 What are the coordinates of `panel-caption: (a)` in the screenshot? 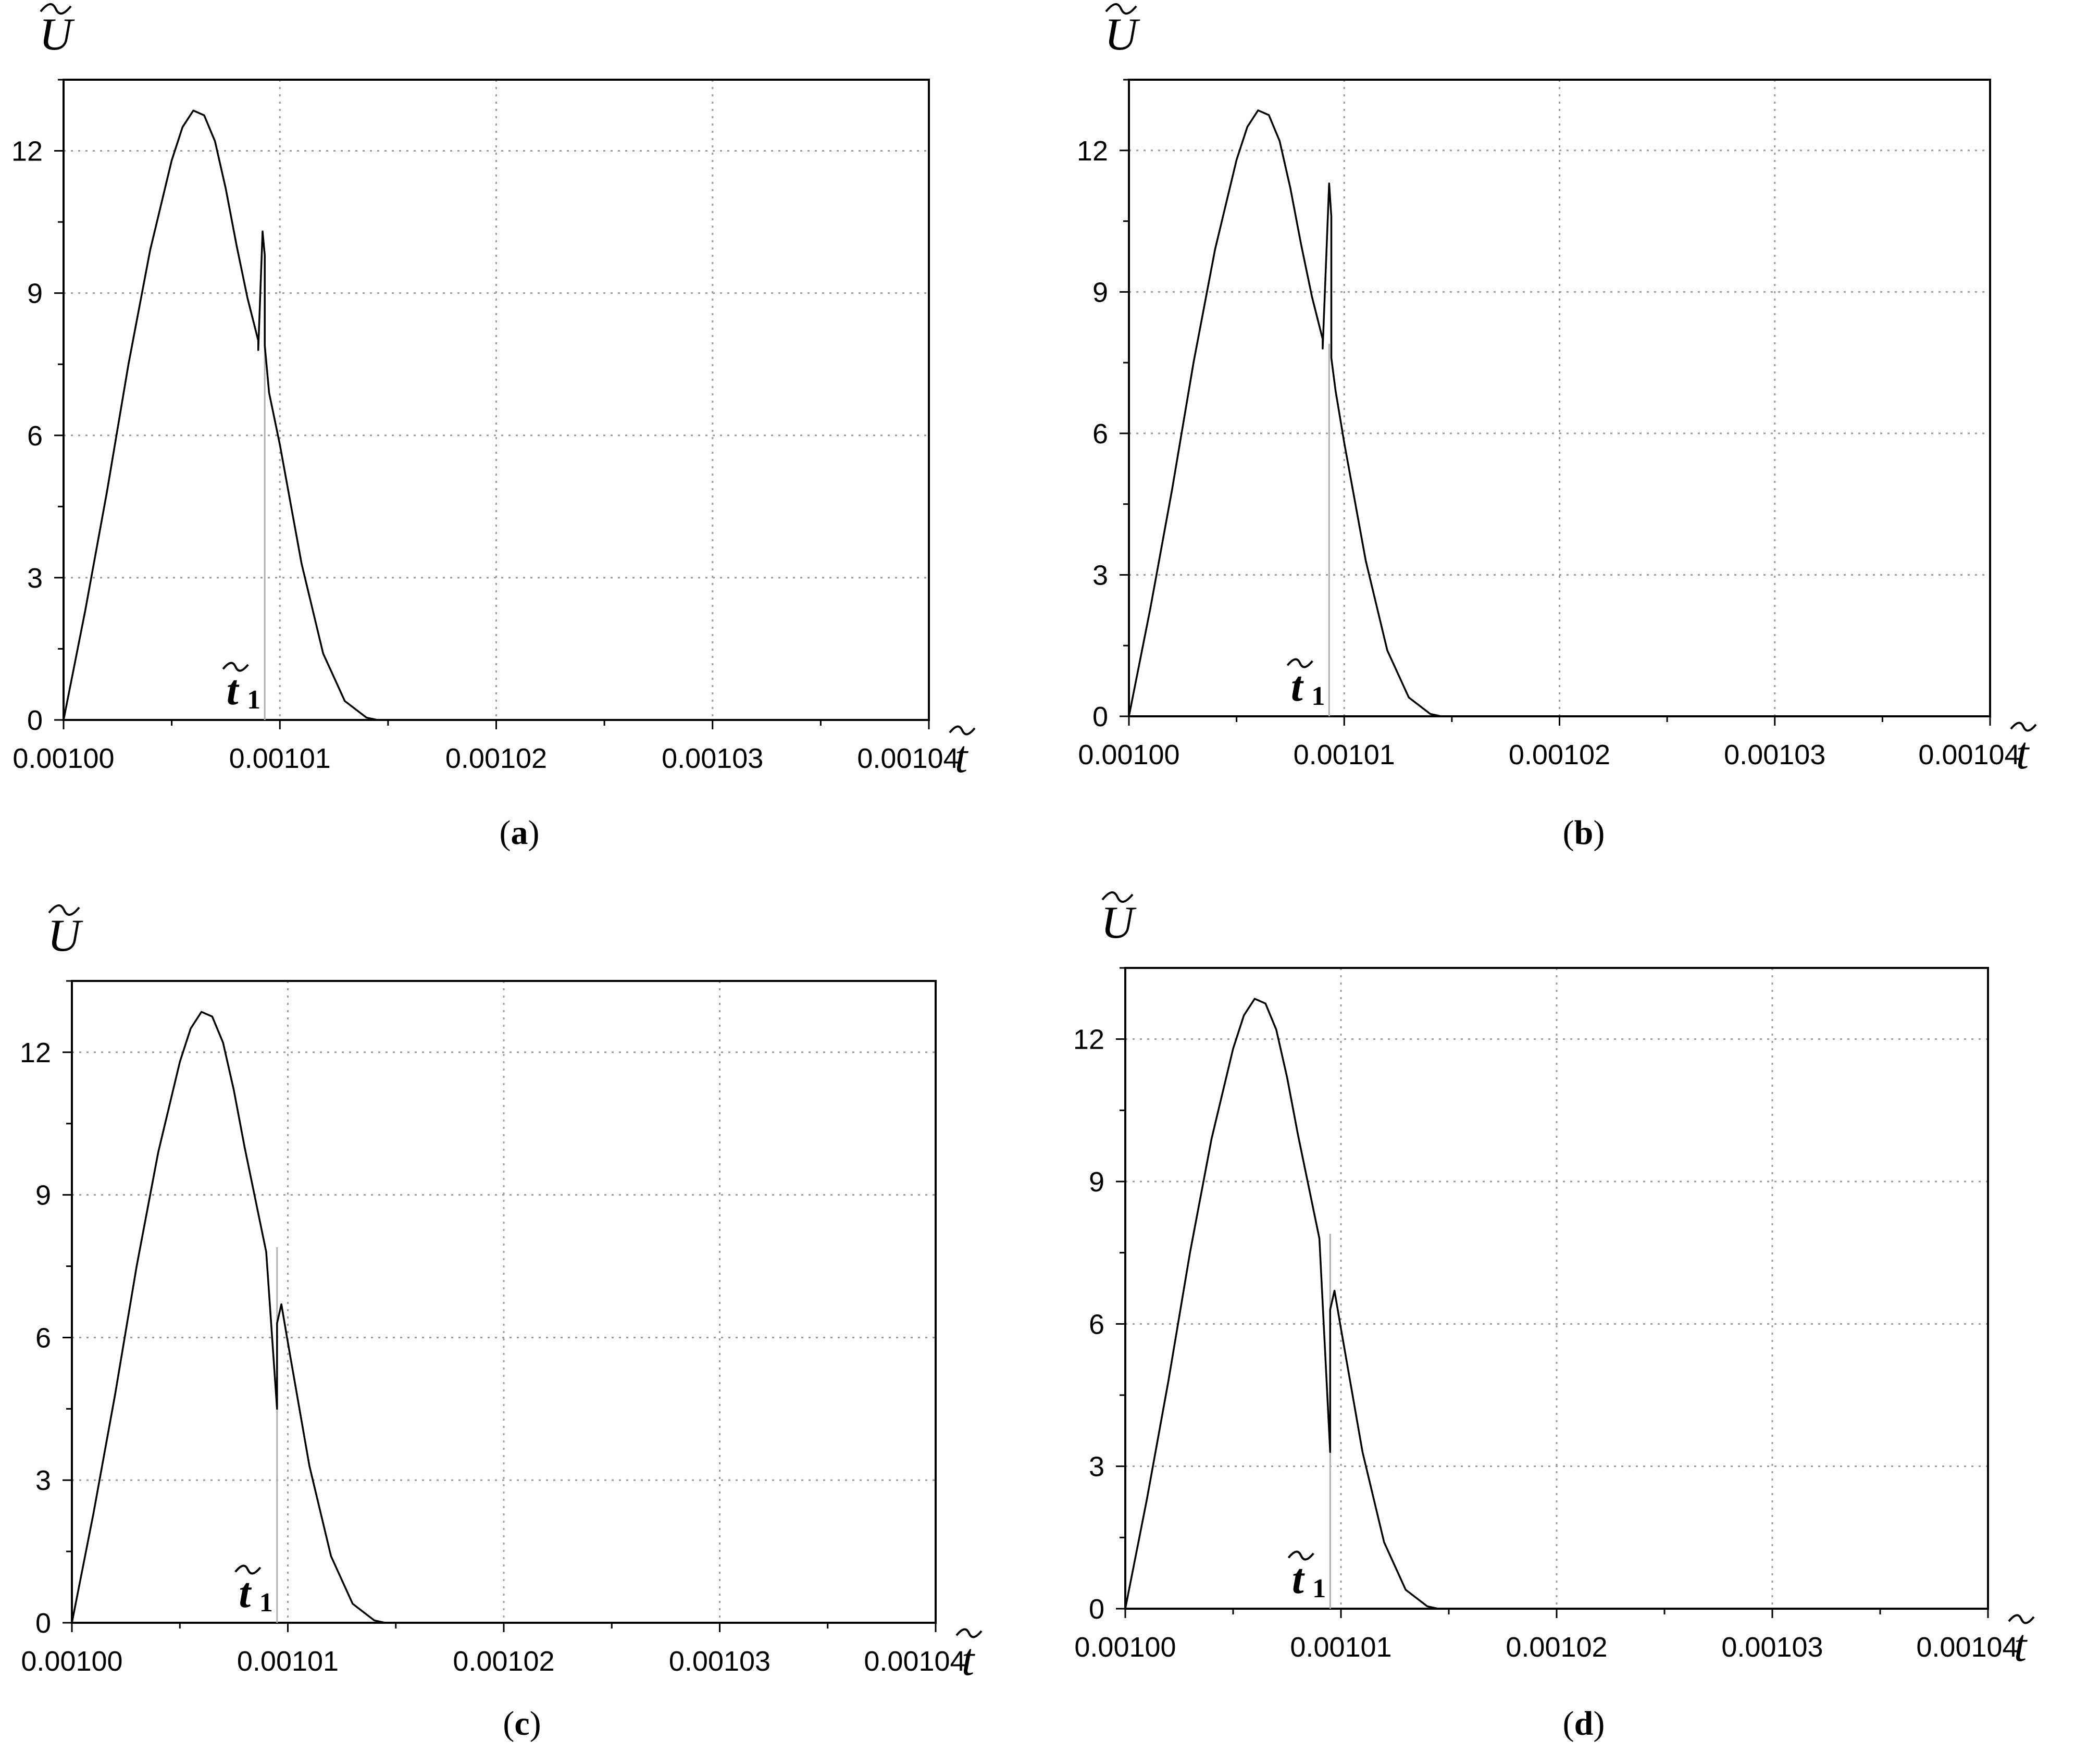 It's located at (520, 833).